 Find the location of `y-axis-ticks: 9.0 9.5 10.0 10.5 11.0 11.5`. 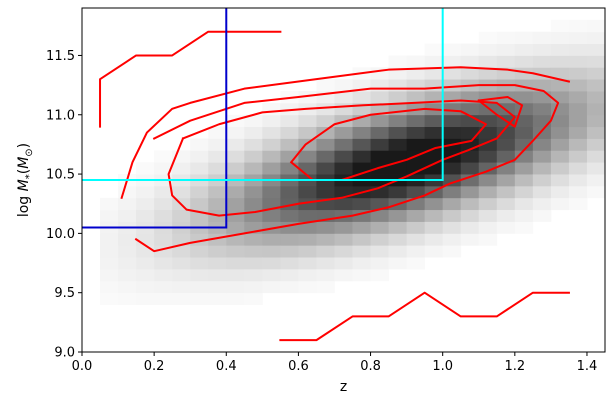

y-axis-ticks: 9.0 9.5 10.0 10.5 11.0 11.5 is located at coordinates (64, 205).